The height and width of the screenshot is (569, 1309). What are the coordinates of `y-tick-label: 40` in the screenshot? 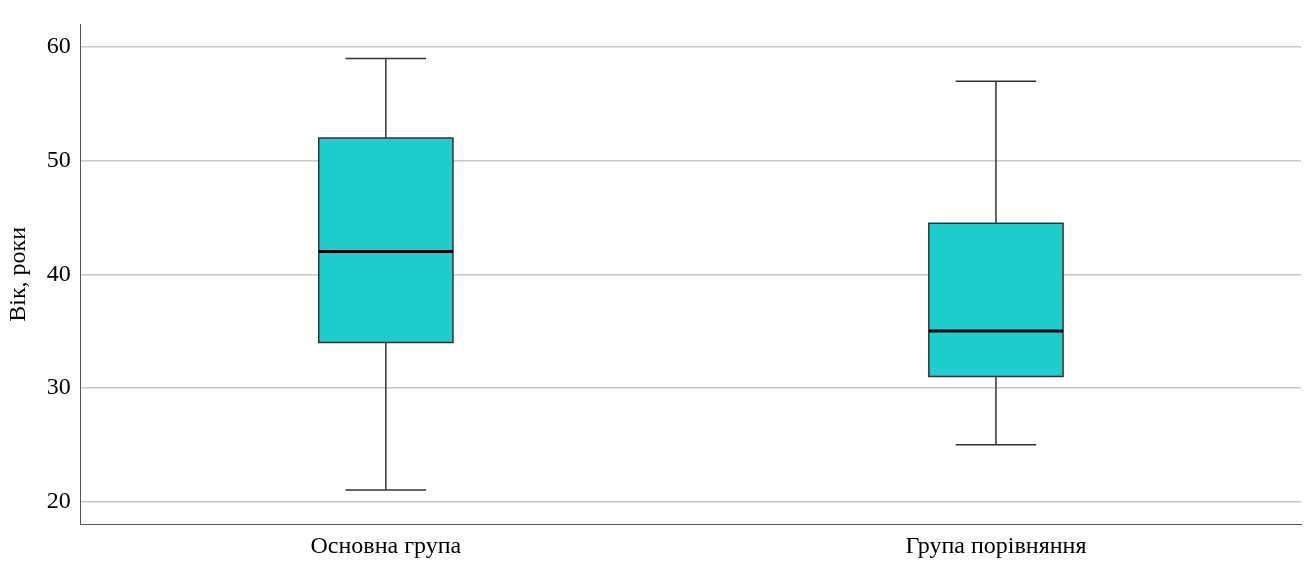 It's located at (58, 272).